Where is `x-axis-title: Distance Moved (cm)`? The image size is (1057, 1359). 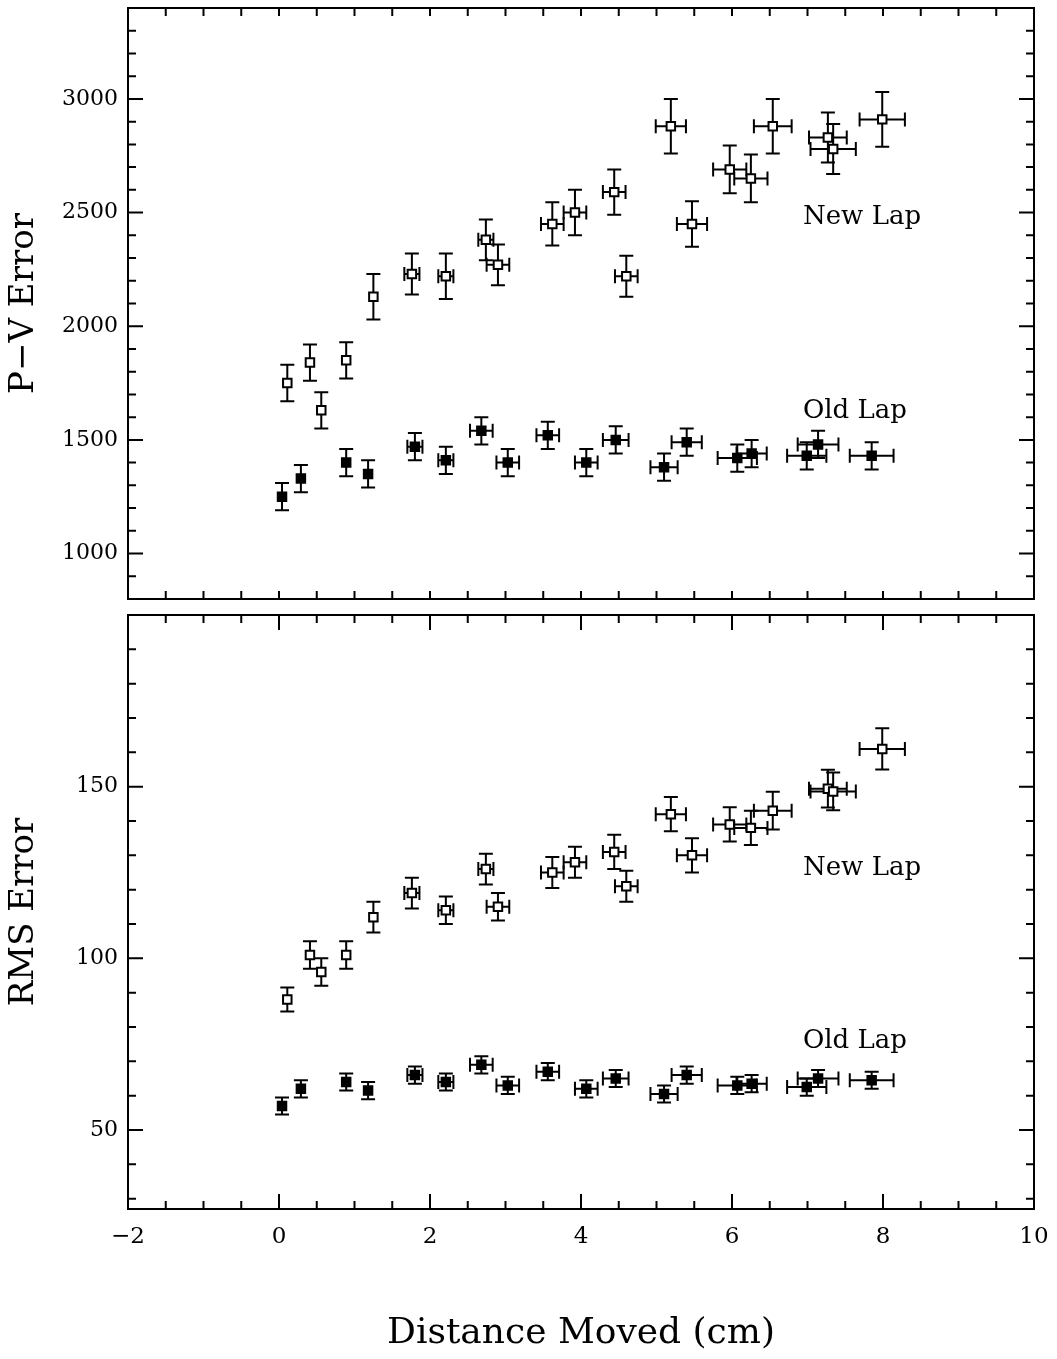
x-axis-title: Distance Moved (cm) is located at coordinates (581, 1330).